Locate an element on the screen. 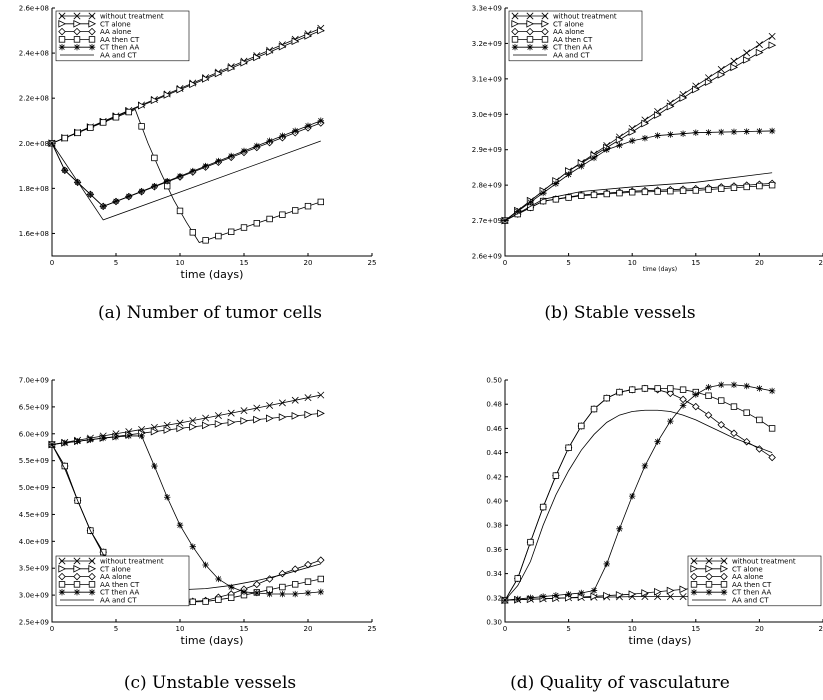 The height and width of the screenshot is (700, 823). y-tick-label: 2.6e+09 is located at coordinates (487, 257).